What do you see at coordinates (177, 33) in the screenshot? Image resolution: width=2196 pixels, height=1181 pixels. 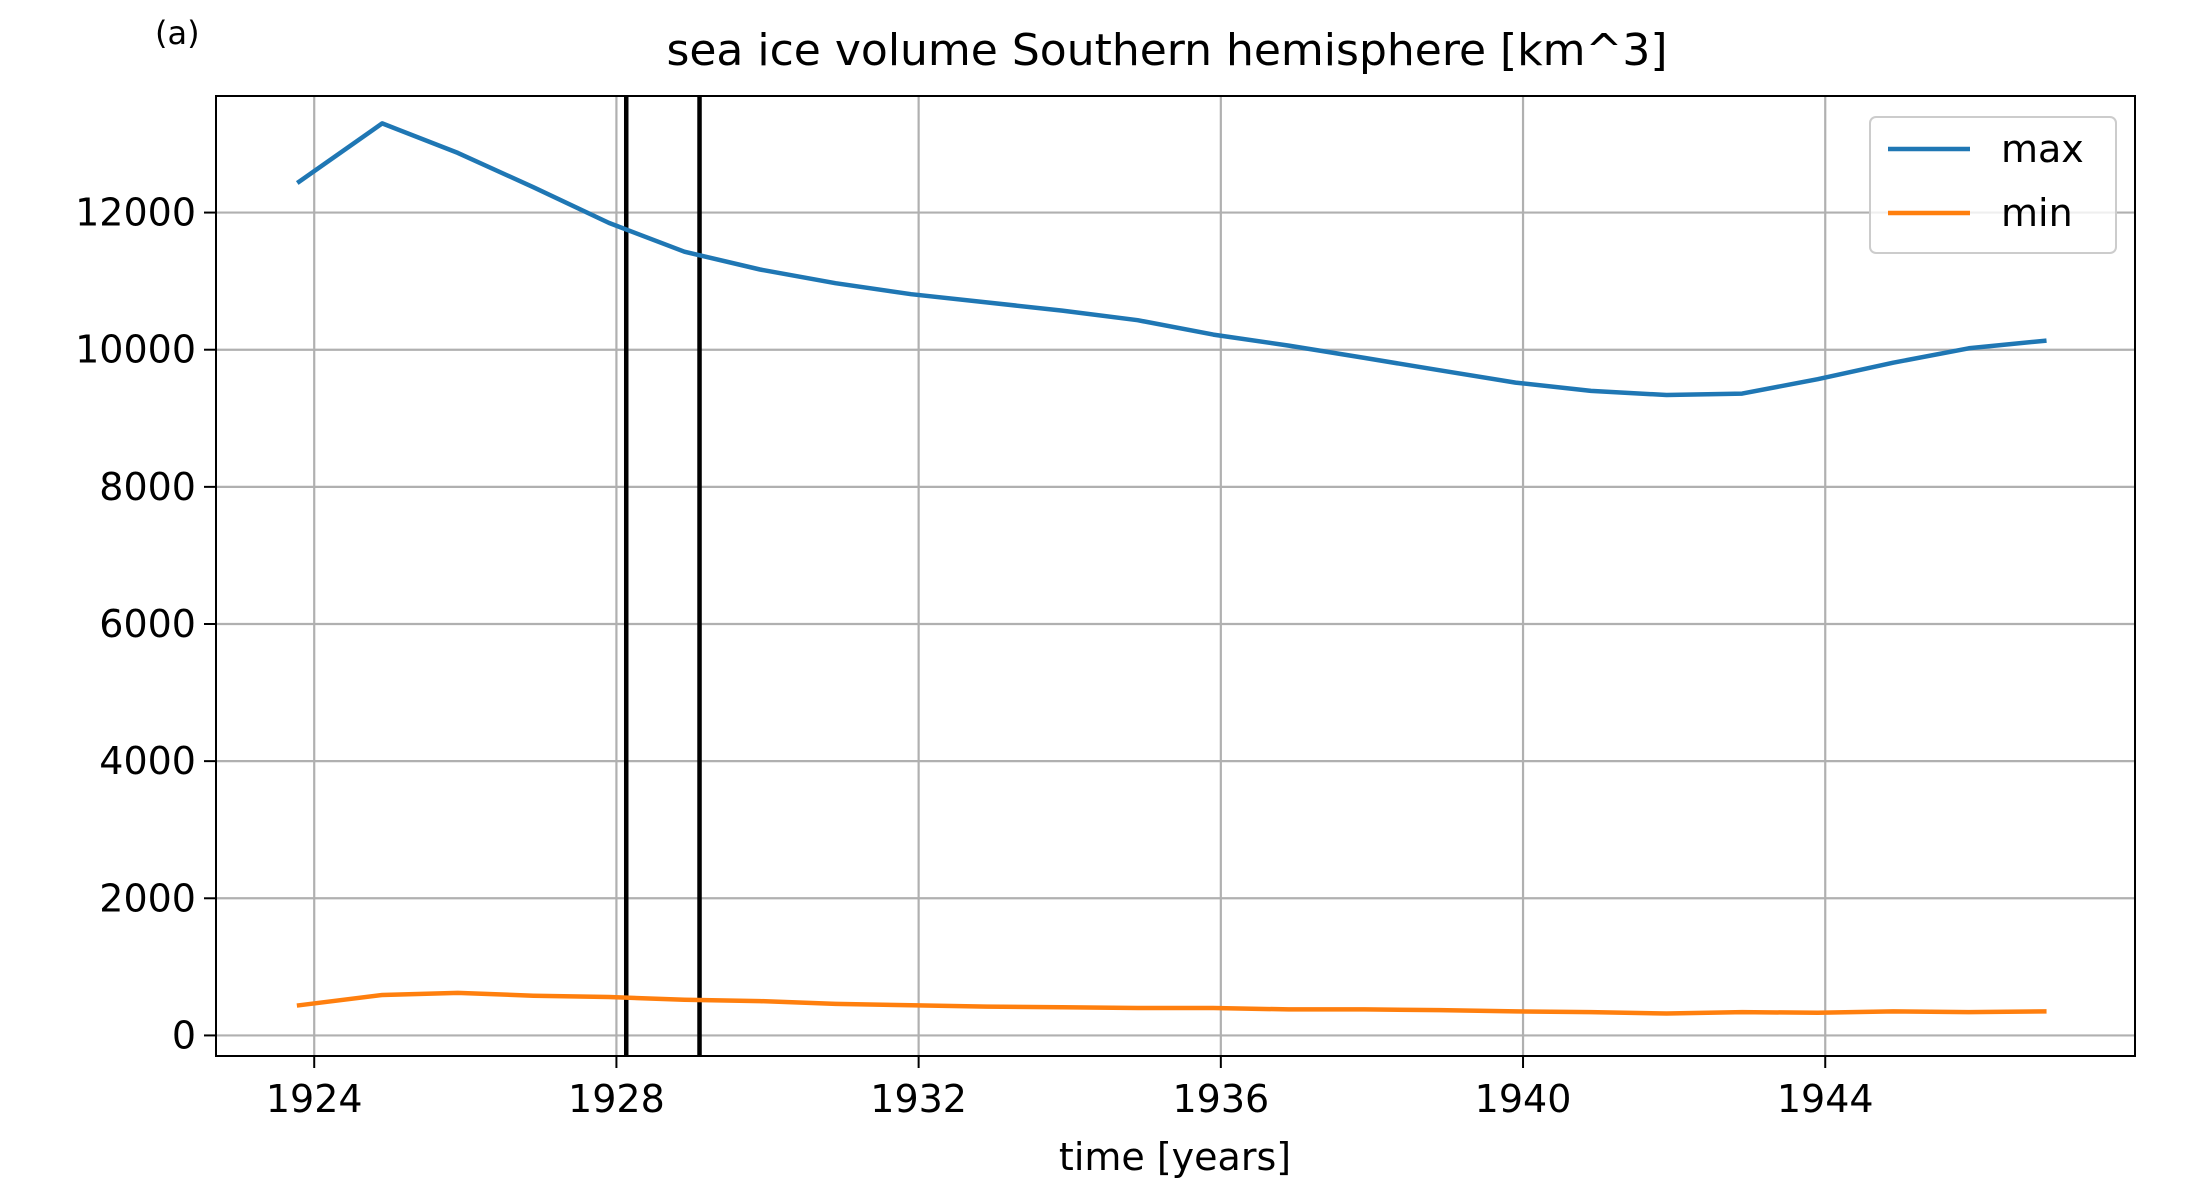 I see `panel-label: (a)` at bounding box center [177, 33].